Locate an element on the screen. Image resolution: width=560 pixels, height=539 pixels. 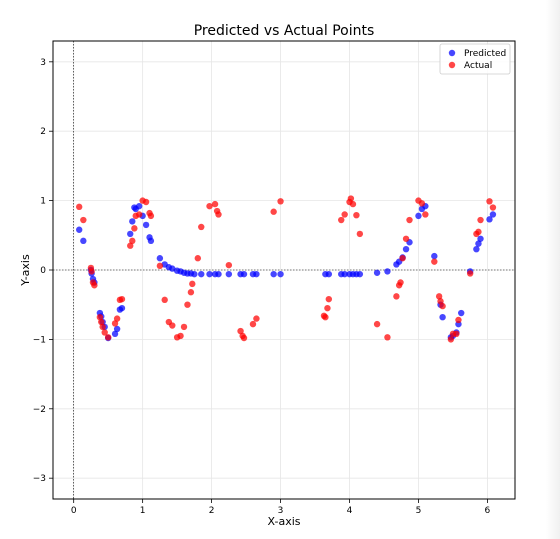
legend-label-actual: Actual is located at coordinates (478, 66).